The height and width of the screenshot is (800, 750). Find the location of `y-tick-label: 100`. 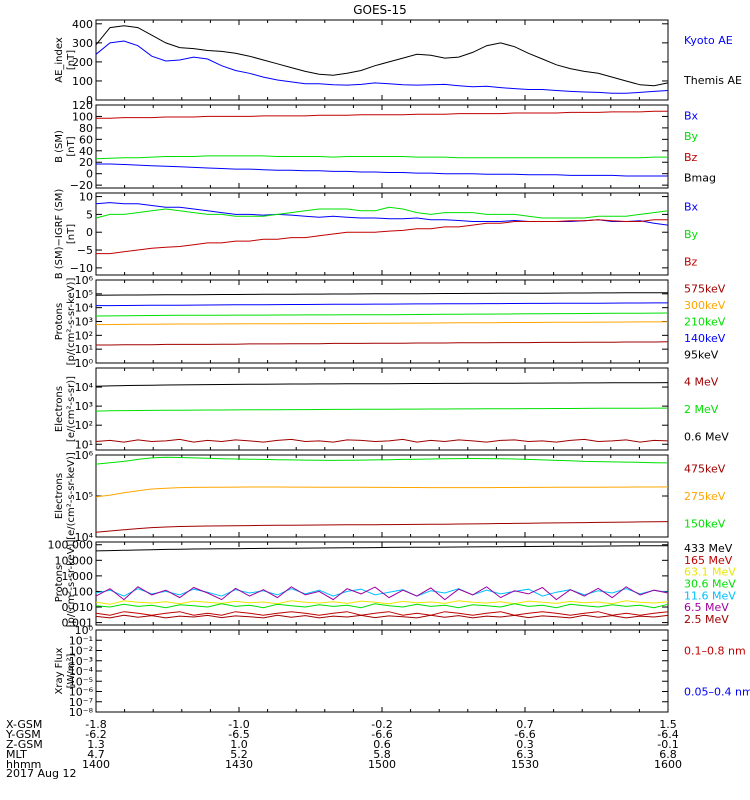

y-tick-label: 100 is located at coordinates (82, 116).